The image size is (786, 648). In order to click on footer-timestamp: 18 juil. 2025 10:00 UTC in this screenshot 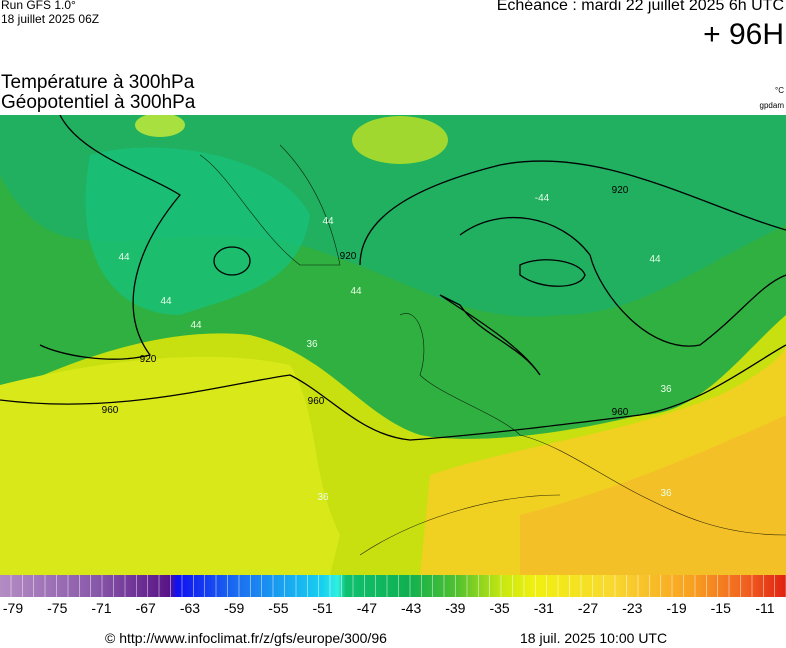, I will do `click(594, 638)`.